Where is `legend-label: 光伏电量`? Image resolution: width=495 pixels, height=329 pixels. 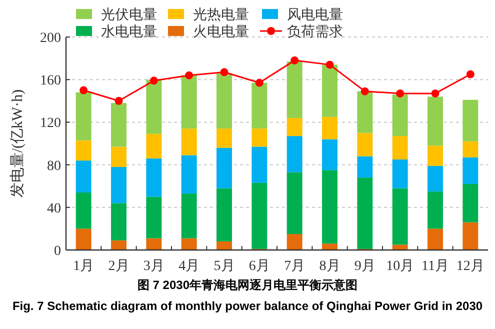
legend-label: 光伏电量 is located at coordinates (129, 15).